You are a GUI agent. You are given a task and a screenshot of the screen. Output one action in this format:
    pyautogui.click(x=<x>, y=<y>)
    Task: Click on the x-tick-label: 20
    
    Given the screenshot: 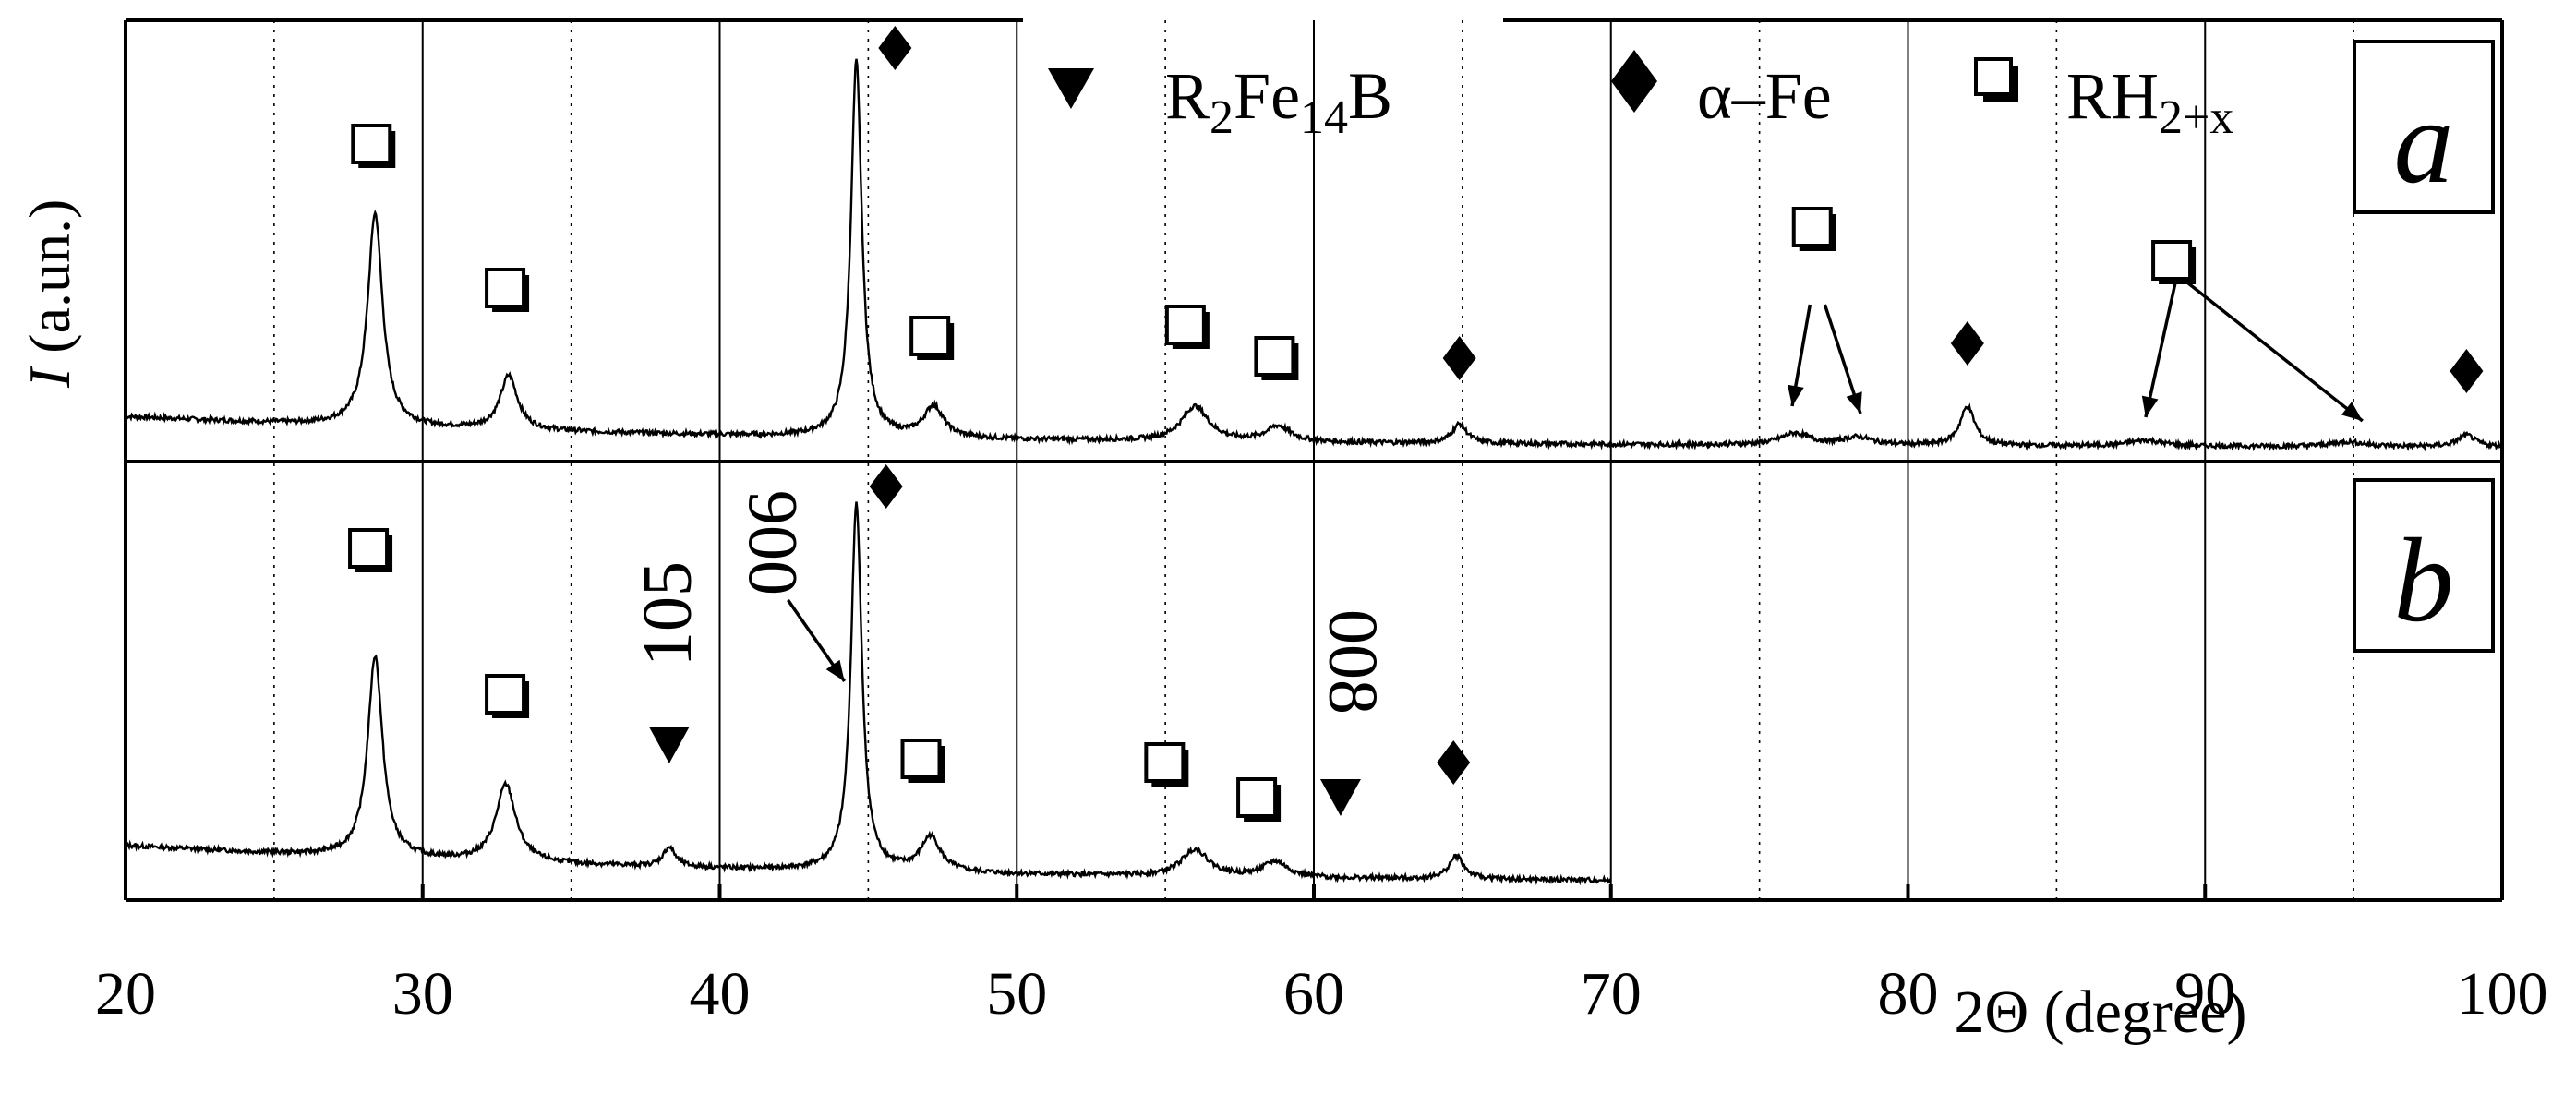 What is the action you would take?
    pyautogui.click(x=125, y=993)
    